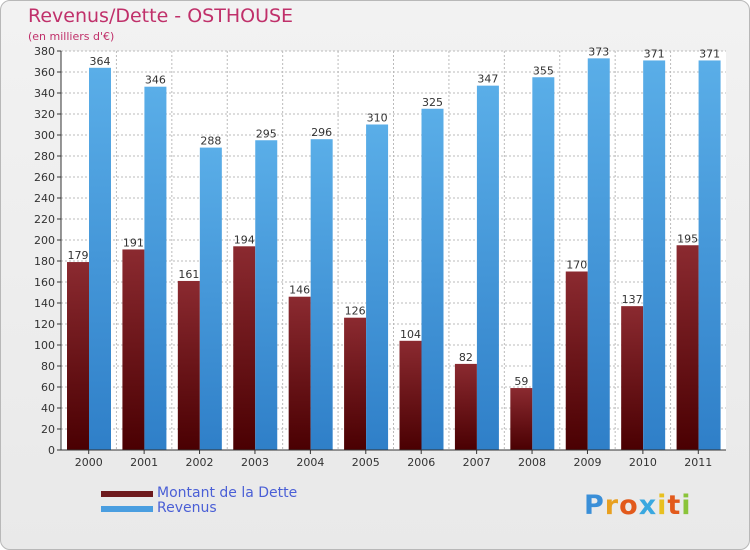 The image size is (750, 550). Describe the element at coordinates (44, 198) in the screenshot. I see `y-tick-label: 240` at that location.